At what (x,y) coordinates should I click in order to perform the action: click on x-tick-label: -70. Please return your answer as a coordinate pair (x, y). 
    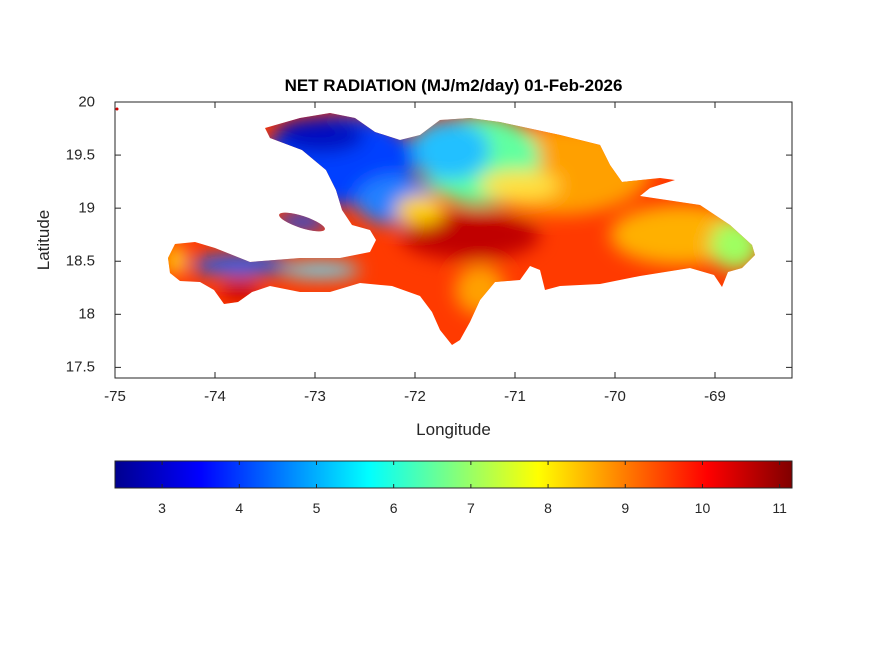
    Looking at the image, I should click on (615, 396).